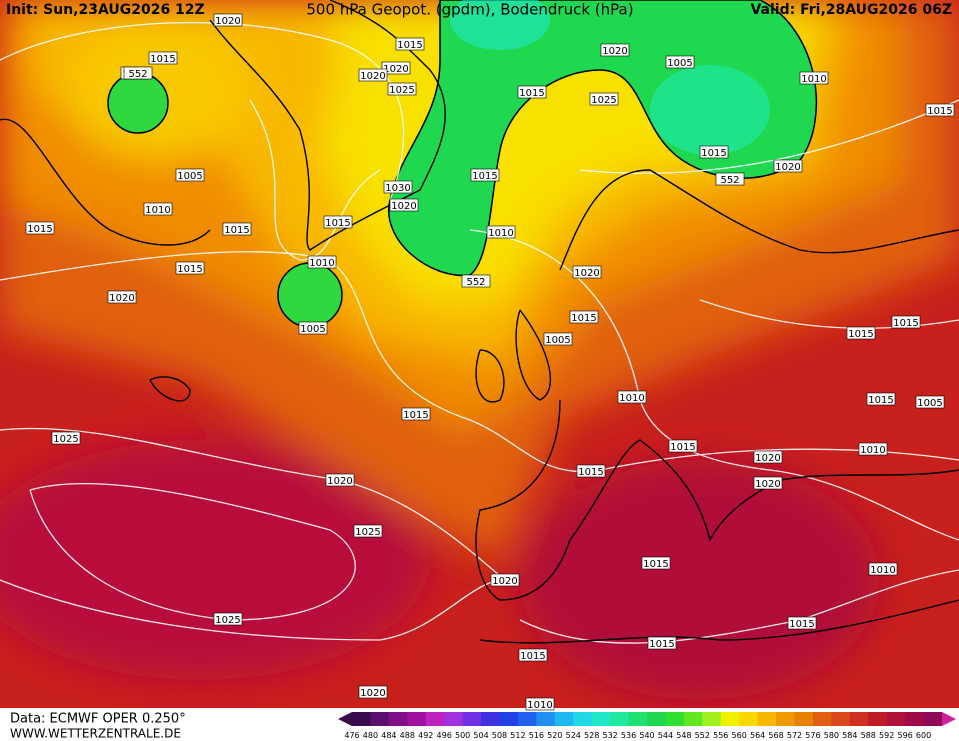 The width and height of the screenshot is (959, 741). What do you see at coordinates (775, 735) in the screenshot?
I see `colorbar-label: 568` at bounding box center [775, 735].